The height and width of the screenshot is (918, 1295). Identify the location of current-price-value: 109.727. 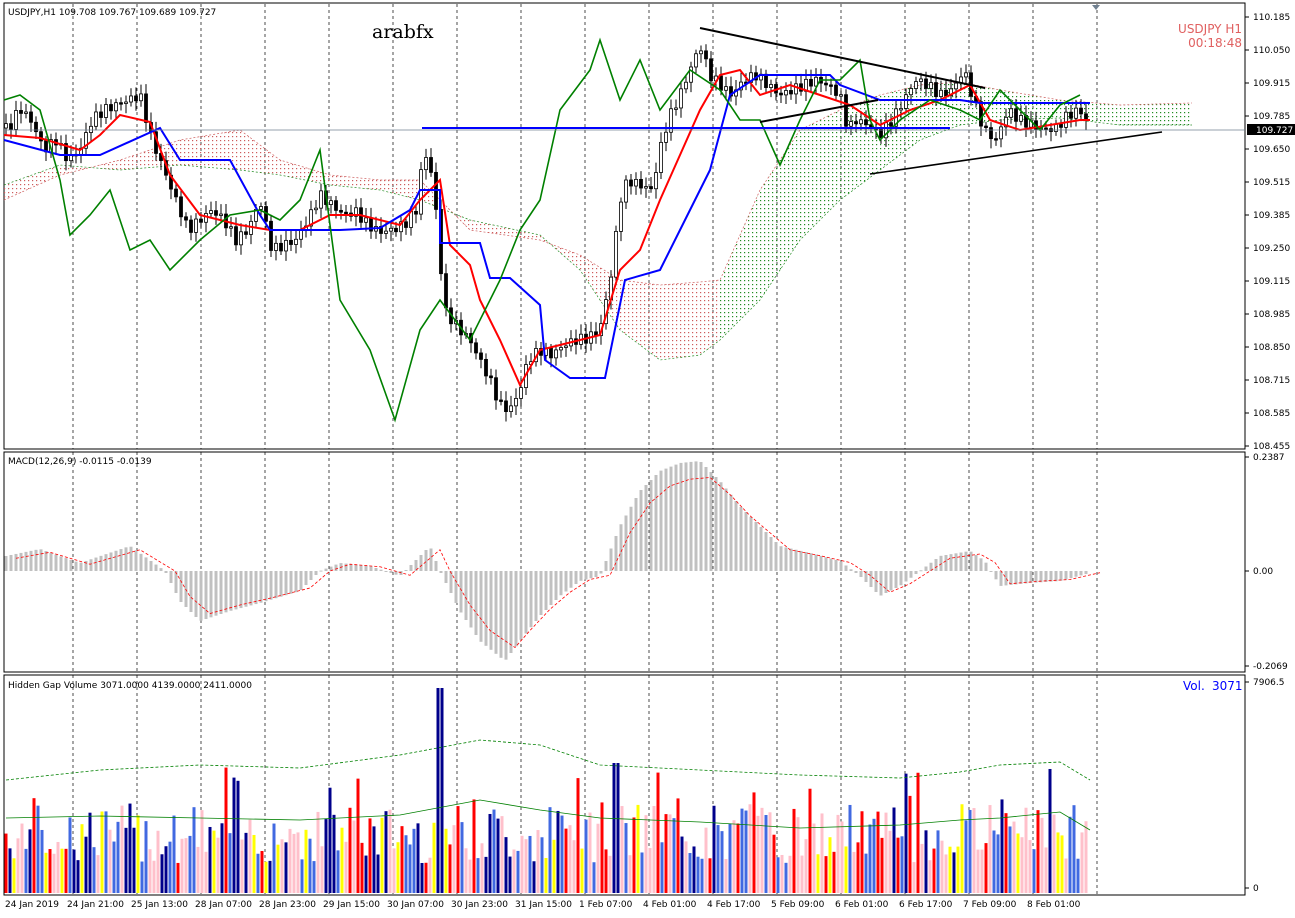
(1274, 131).